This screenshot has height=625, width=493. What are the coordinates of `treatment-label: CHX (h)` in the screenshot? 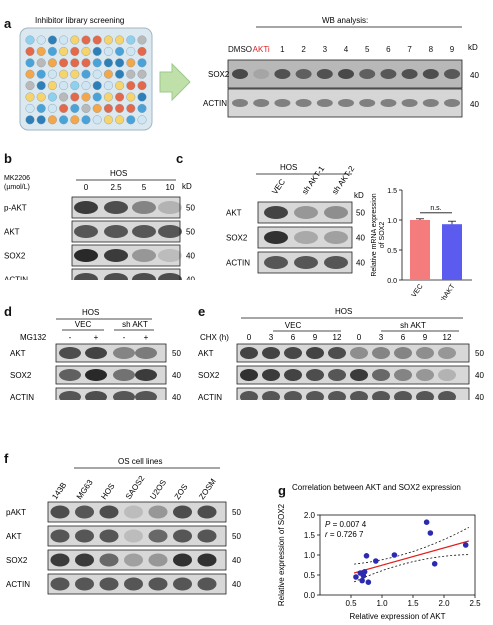 It's located at (214, 337).